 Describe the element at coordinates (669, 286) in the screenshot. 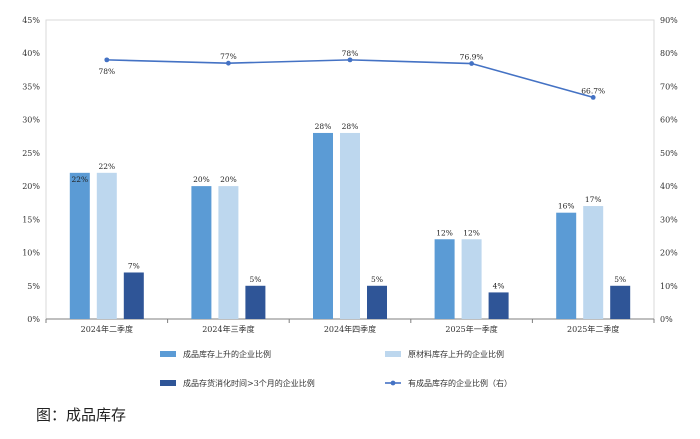

I see `right-y-tick-label: 10%` at that location.